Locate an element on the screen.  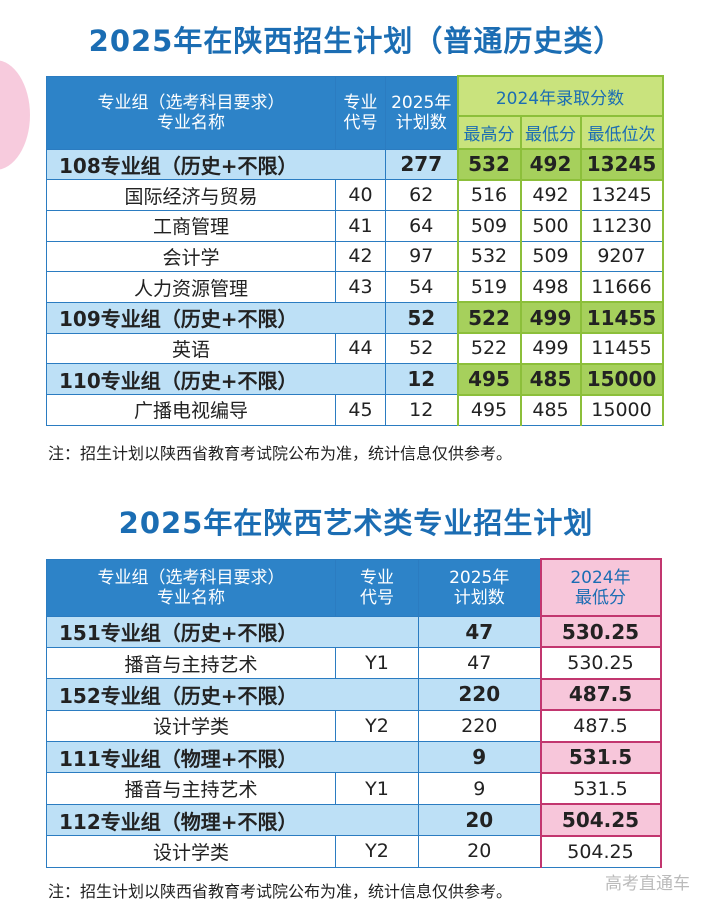
plan: 62 is located at coordinates (421, 195).